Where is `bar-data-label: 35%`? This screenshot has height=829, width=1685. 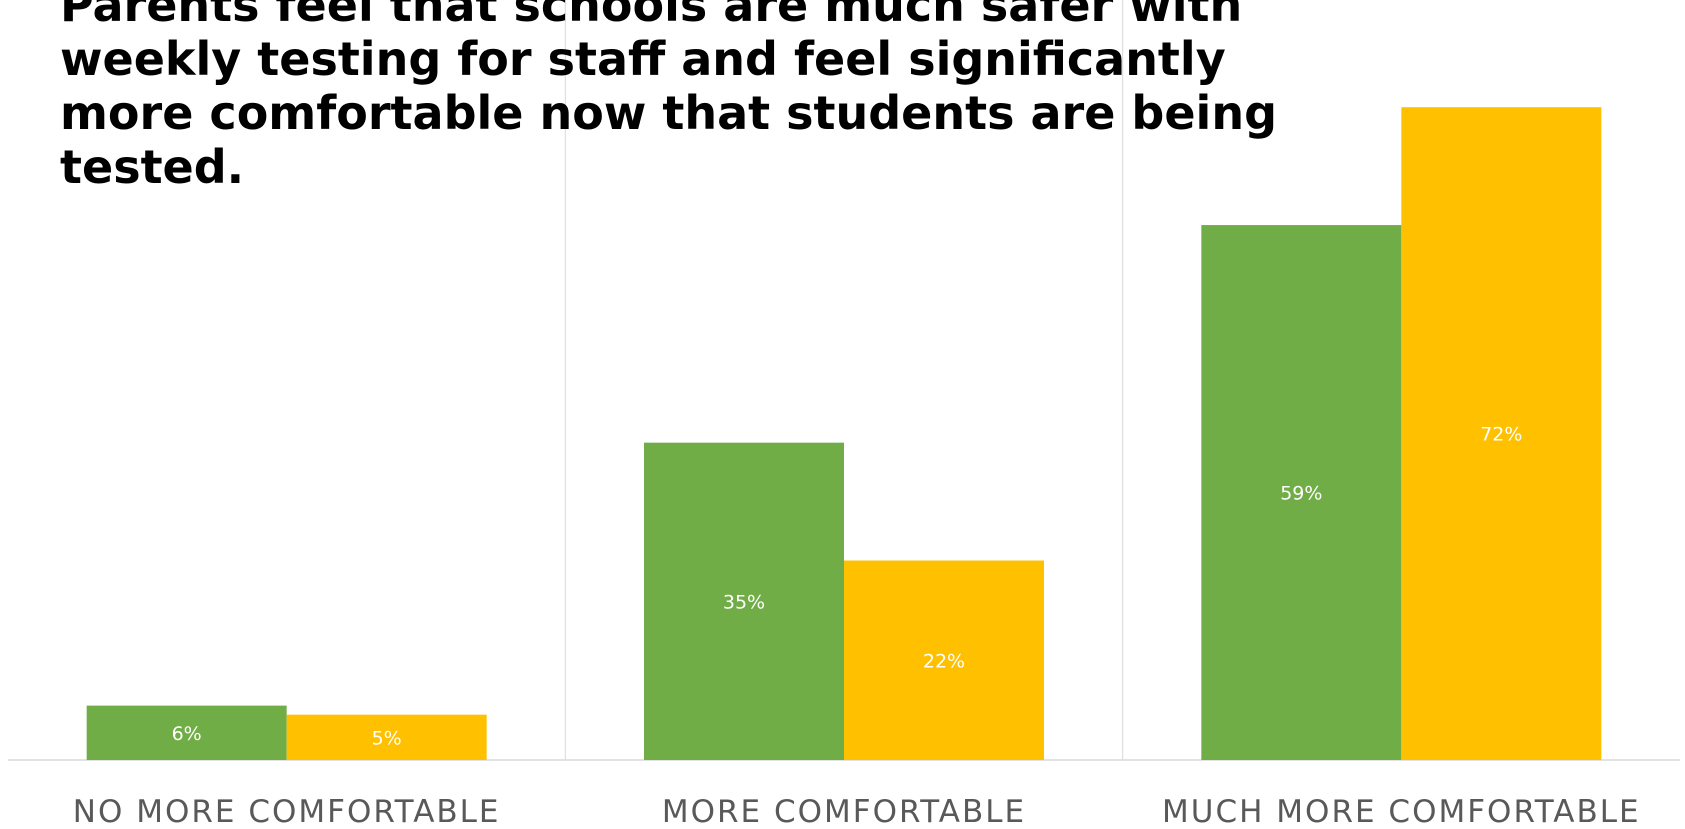
bar-data-label: 35% is located at coordinates (744, 602).